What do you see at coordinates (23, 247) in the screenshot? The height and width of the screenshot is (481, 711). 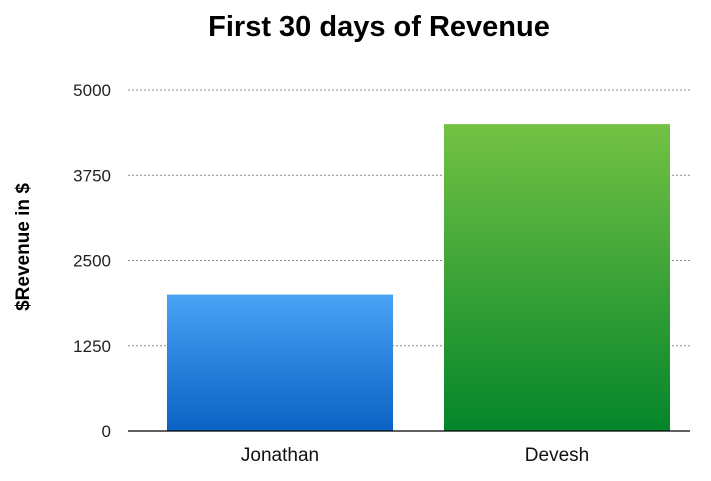 I see `y-axis-label: $Revenue in $` at bounding box center [23, 247].